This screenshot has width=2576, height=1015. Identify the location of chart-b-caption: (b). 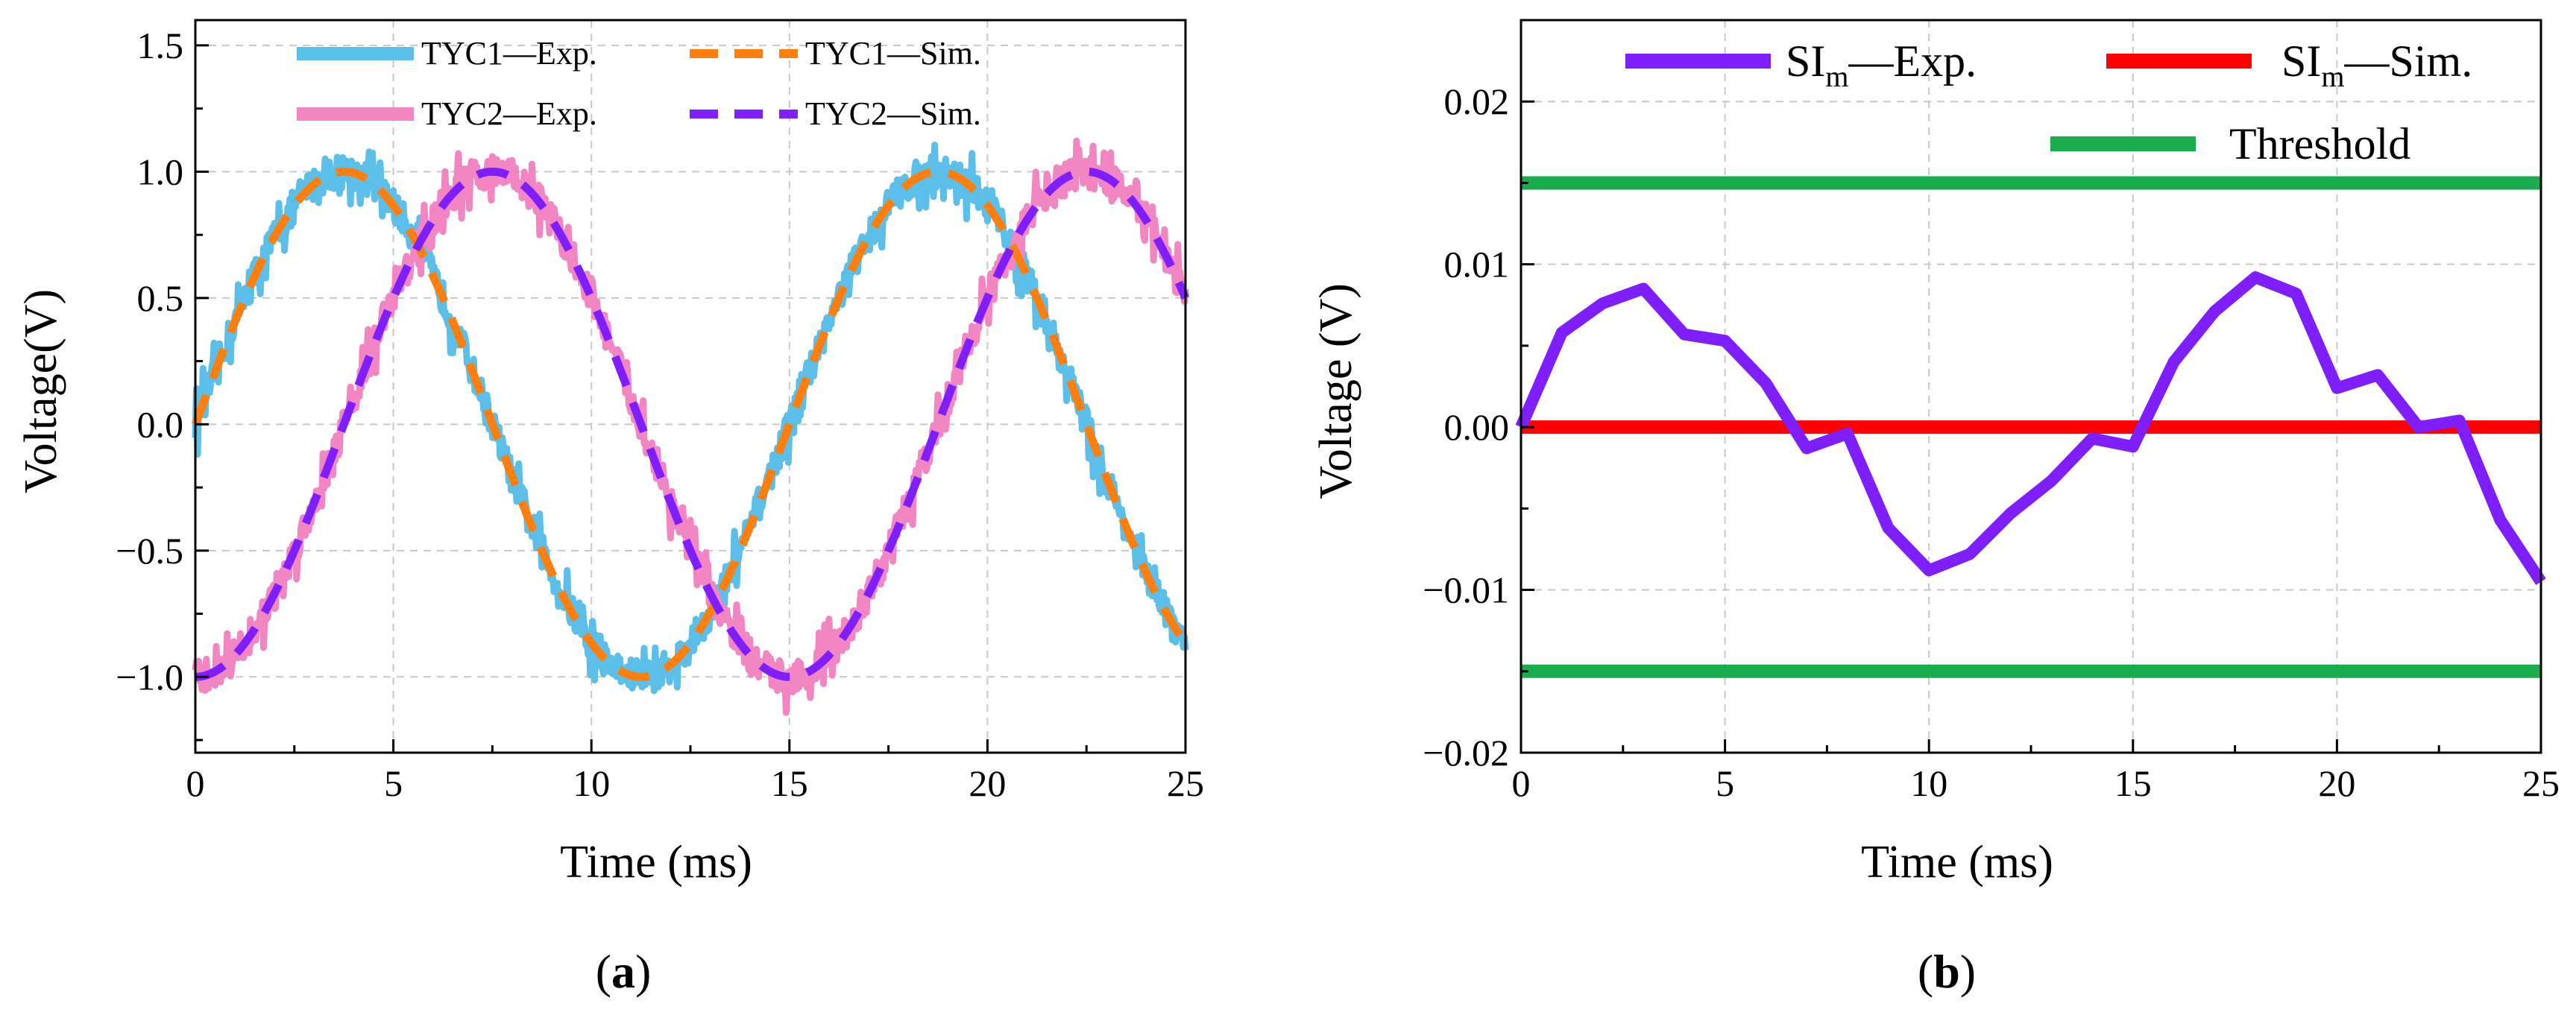
(1947, 971).